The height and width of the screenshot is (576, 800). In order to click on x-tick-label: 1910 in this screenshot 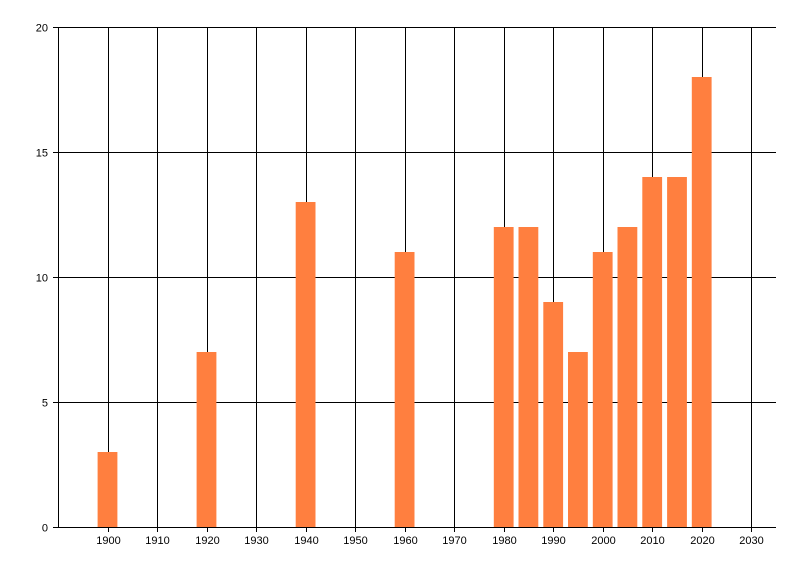, I will do `click(157, 541)`.